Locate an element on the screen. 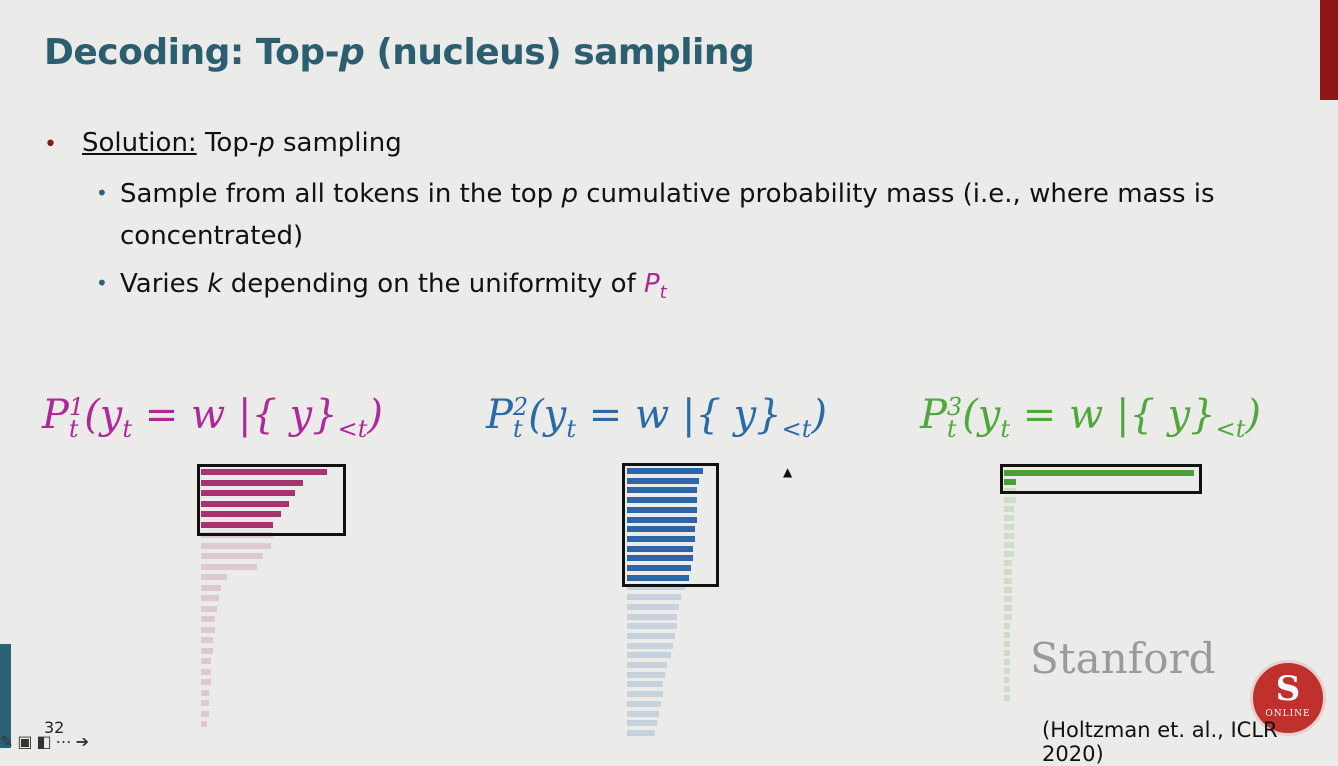 The height and width of the screenshot is (766, 1338). bullet-solution: • Solution: Top-p sampling is located at coordinates (223, 143).